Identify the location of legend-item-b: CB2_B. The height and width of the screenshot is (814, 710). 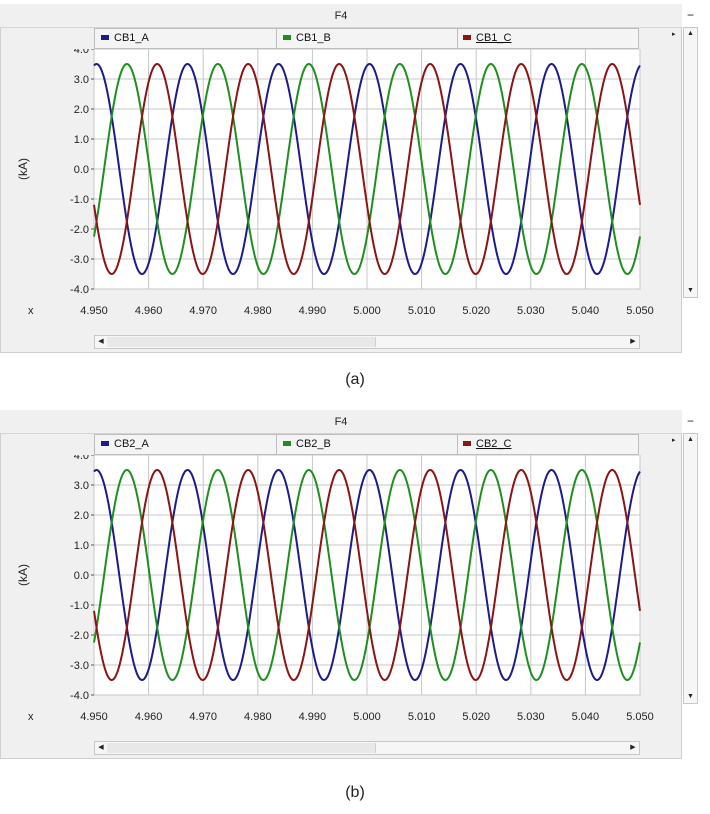
(307, 444).